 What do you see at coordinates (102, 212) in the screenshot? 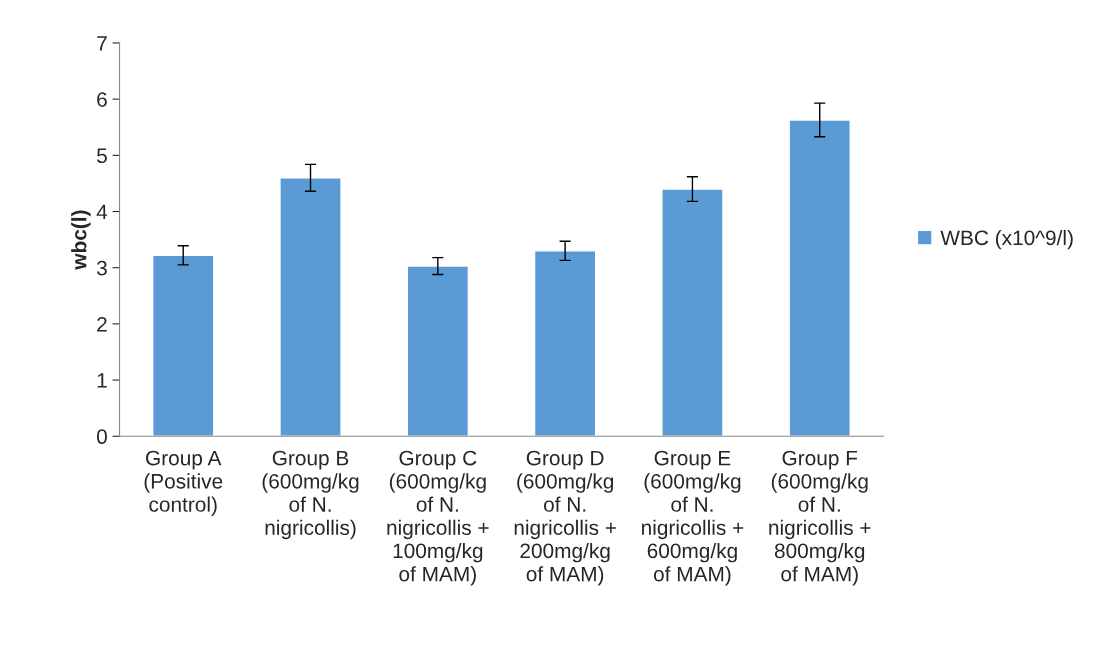
I see `y-tick-label: 4` at bounding box center [102, 212].